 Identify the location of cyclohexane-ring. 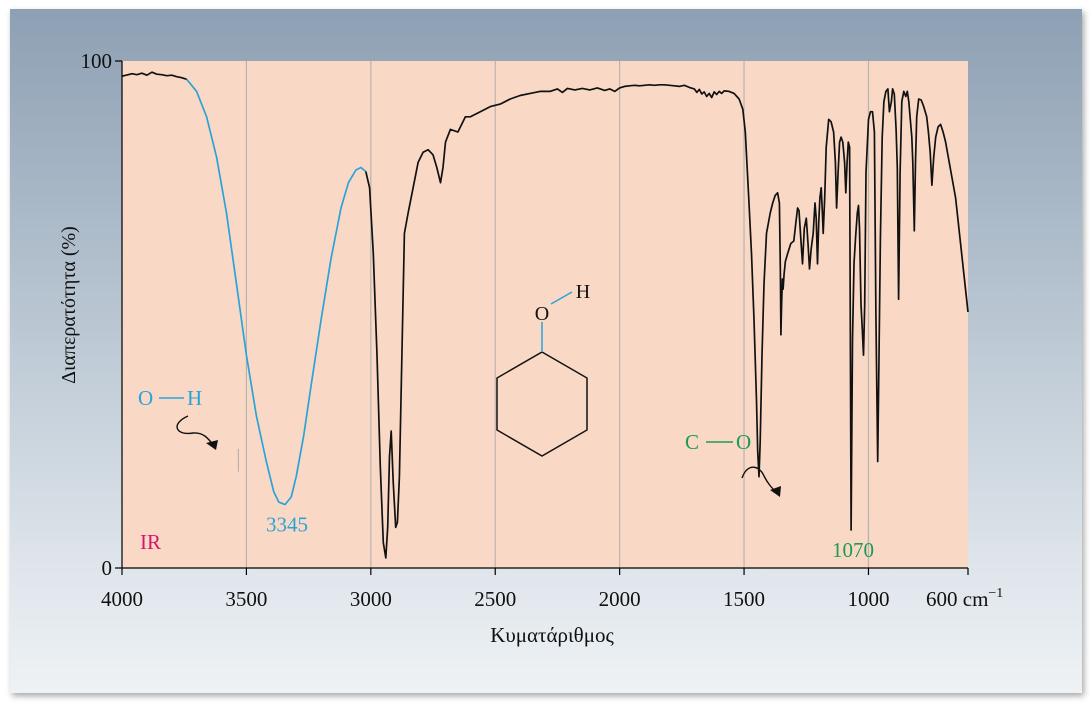
(542, 404).